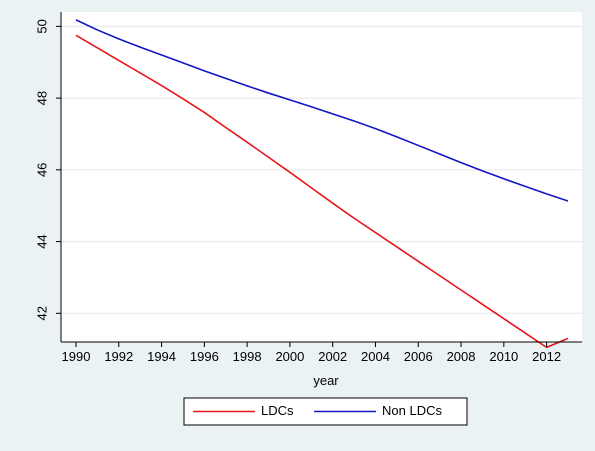 Image resolution: width=595 pixels, height=451 pixels. Describe the element at coordinates (289, 356) in the screenshot. I see `x-tick-label: 2000` at that location.